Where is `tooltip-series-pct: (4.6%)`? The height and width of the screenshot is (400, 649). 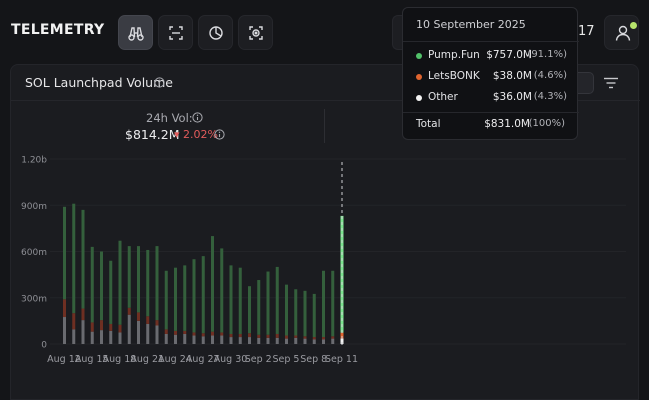
tooltip-series-pct: (4.6%) is located at coordinates (550, 75).